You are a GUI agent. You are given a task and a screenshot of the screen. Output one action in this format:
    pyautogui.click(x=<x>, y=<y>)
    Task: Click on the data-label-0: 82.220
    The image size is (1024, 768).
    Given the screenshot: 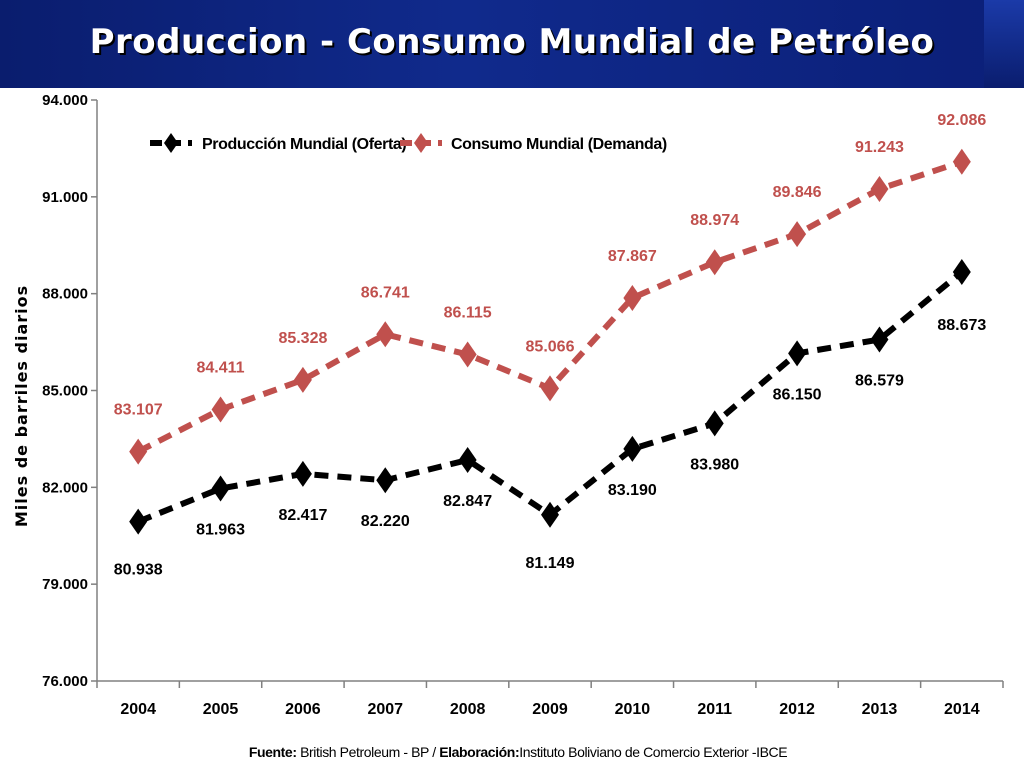 What is the action you would take?
    pyautogui.click(x=385, y=521)
    